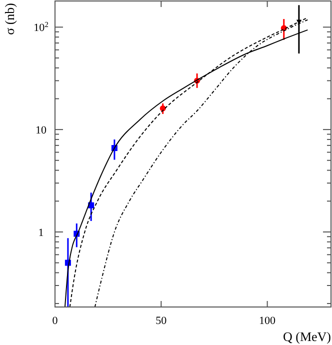 The image size is (332, 345). Describe the element at coordinates (41, 232) in the screenshot. I see `y-tick-label: 1` at that location.